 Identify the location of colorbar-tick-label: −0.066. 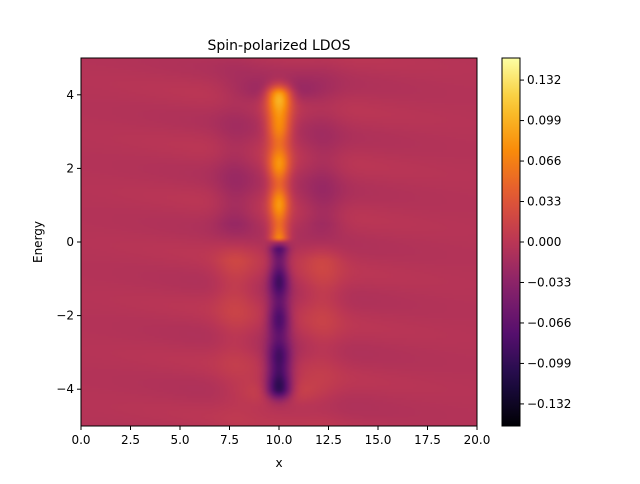
(549, 323).